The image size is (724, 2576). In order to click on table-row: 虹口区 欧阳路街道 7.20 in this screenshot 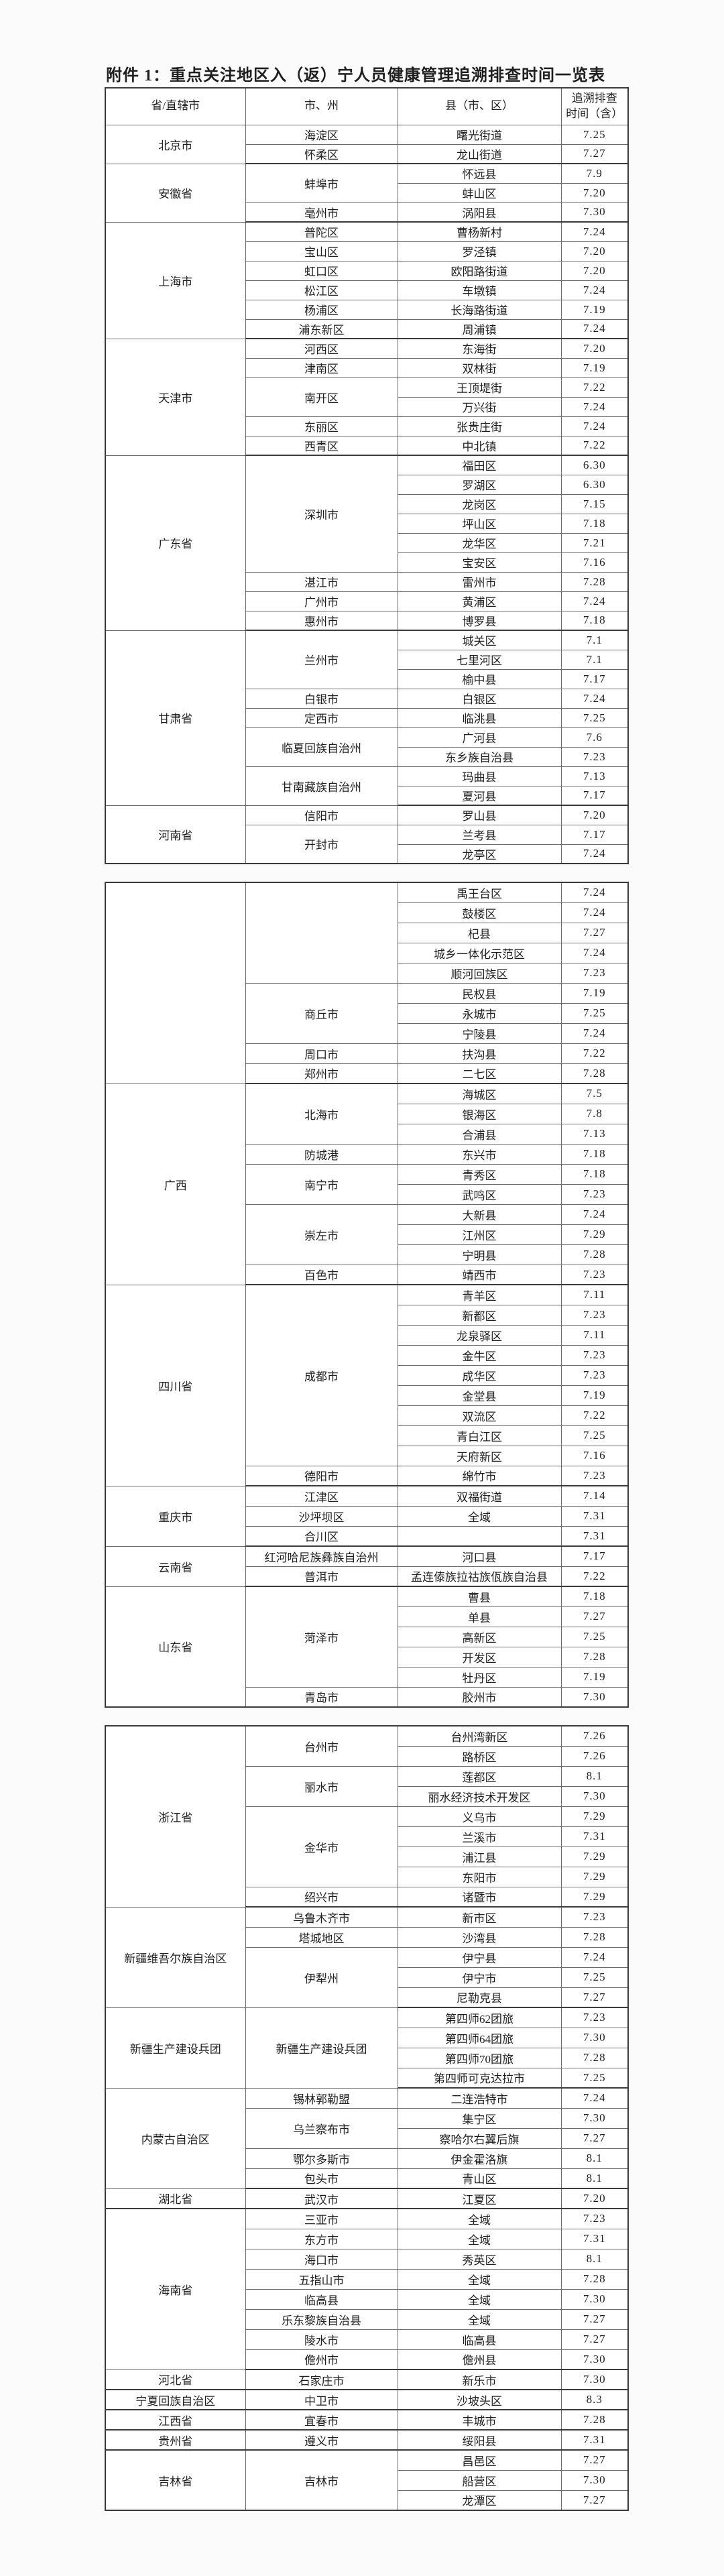, I will do `click(367, 270)`.